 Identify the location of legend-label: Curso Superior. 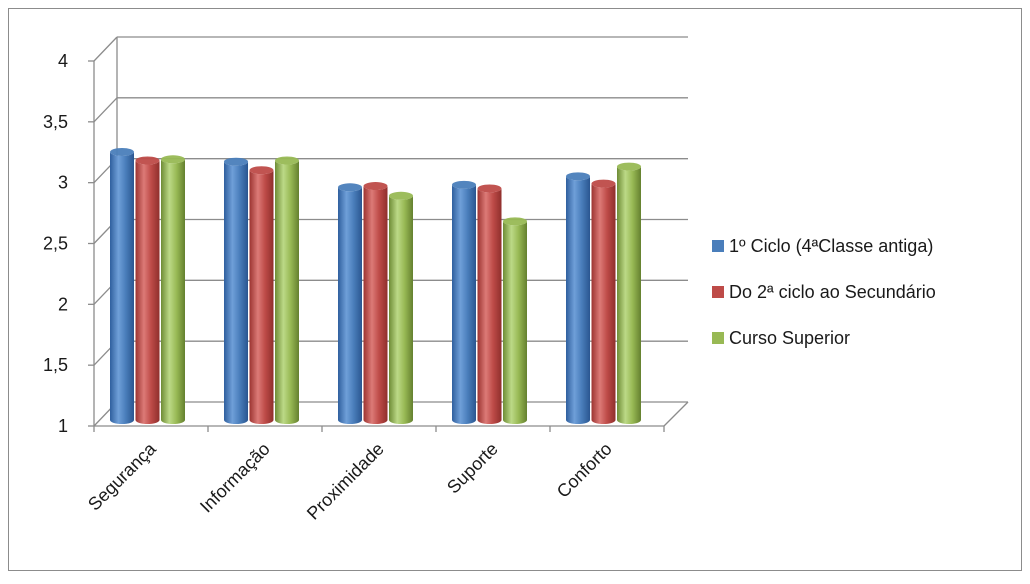
(789, 338).